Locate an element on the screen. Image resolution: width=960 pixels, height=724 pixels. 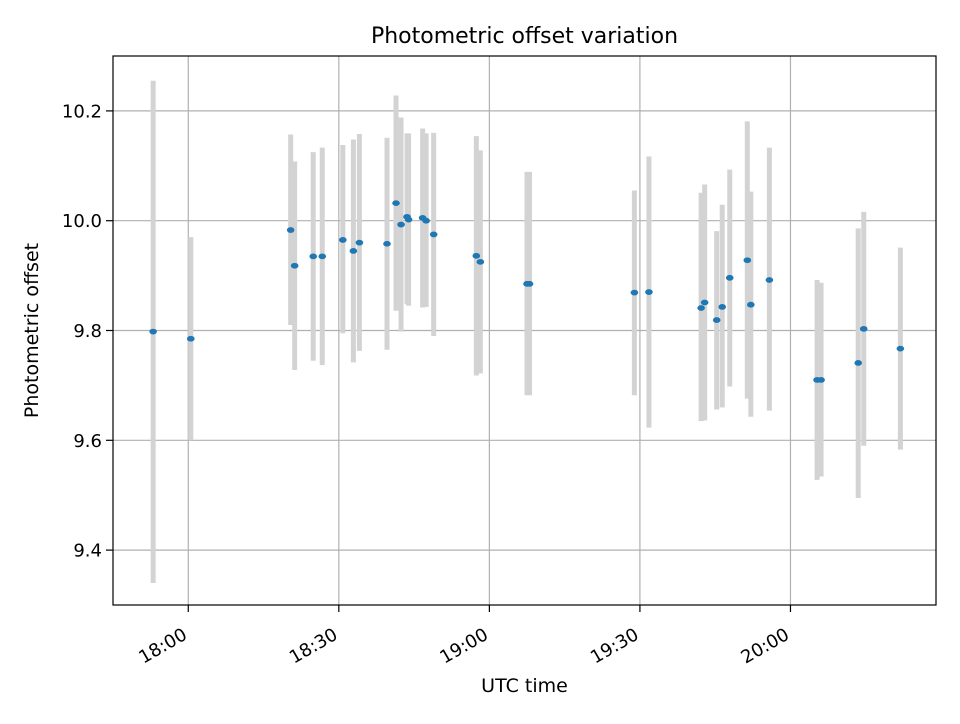
chart-title: Photometric offset variation is located at coordinates (524, 36).